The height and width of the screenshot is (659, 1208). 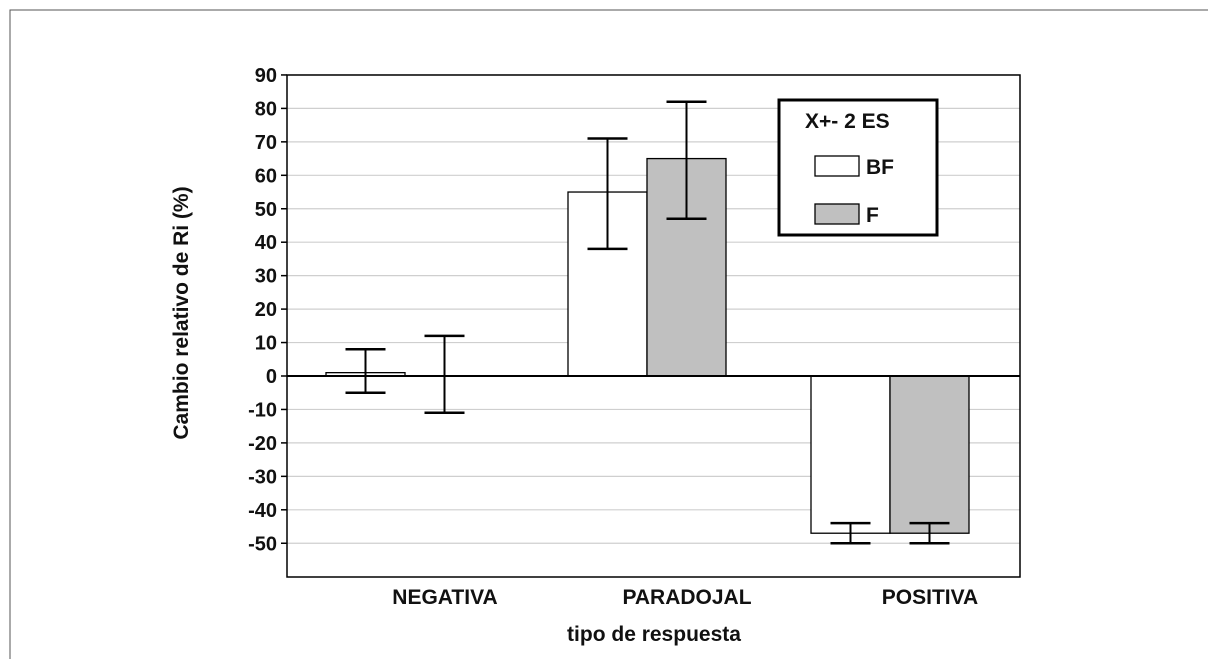 What do you see at coordinates (654, 634) in the screenshot?
I see `x-axis-label: tipo de respuesta` at bounding box center [654, 634].